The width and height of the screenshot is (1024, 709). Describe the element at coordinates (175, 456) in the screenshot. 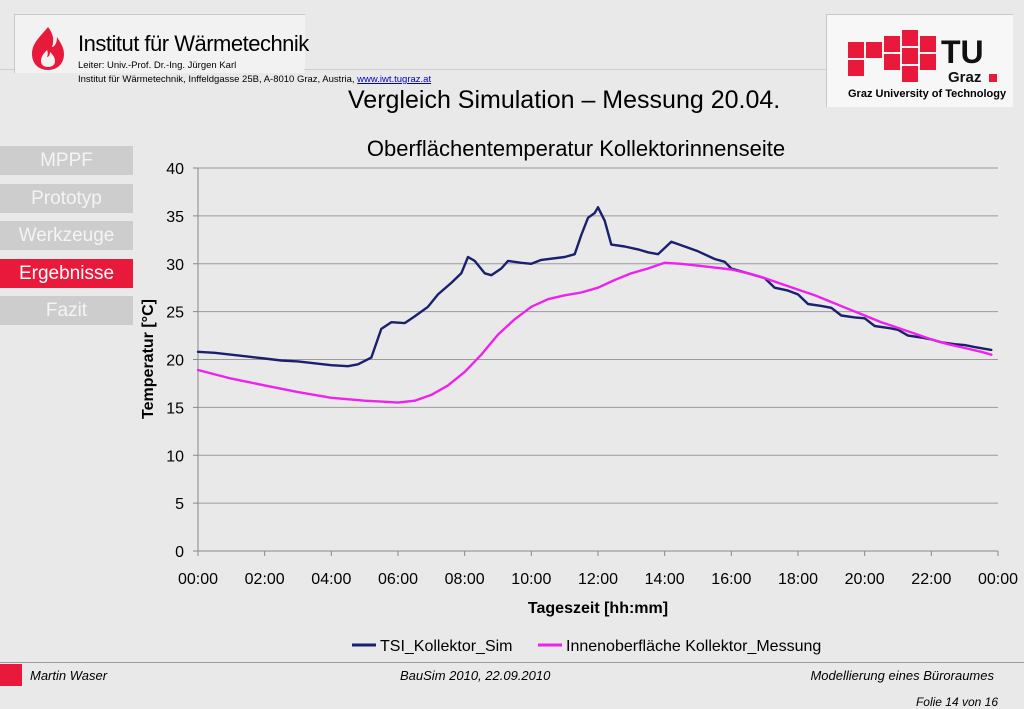

I see `y-tick-label: 10` at that location.